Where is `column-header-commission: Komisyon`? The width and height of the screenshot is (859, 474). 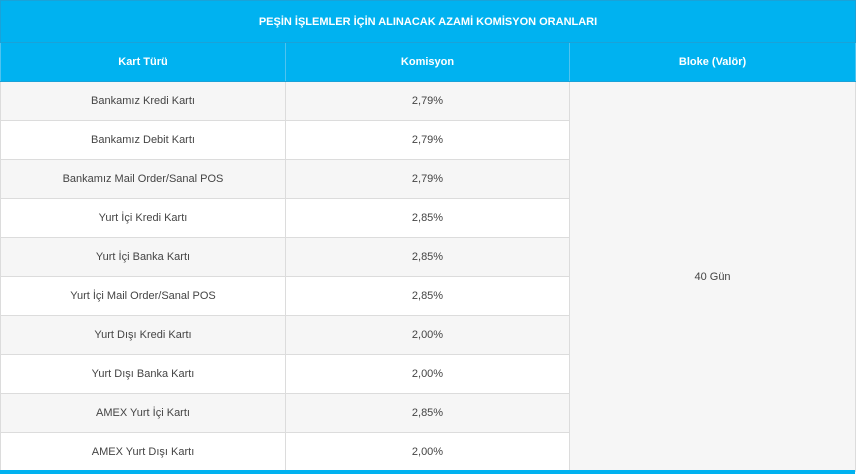
column-header-commission: Komisyon is located at coordinates (427, 62).